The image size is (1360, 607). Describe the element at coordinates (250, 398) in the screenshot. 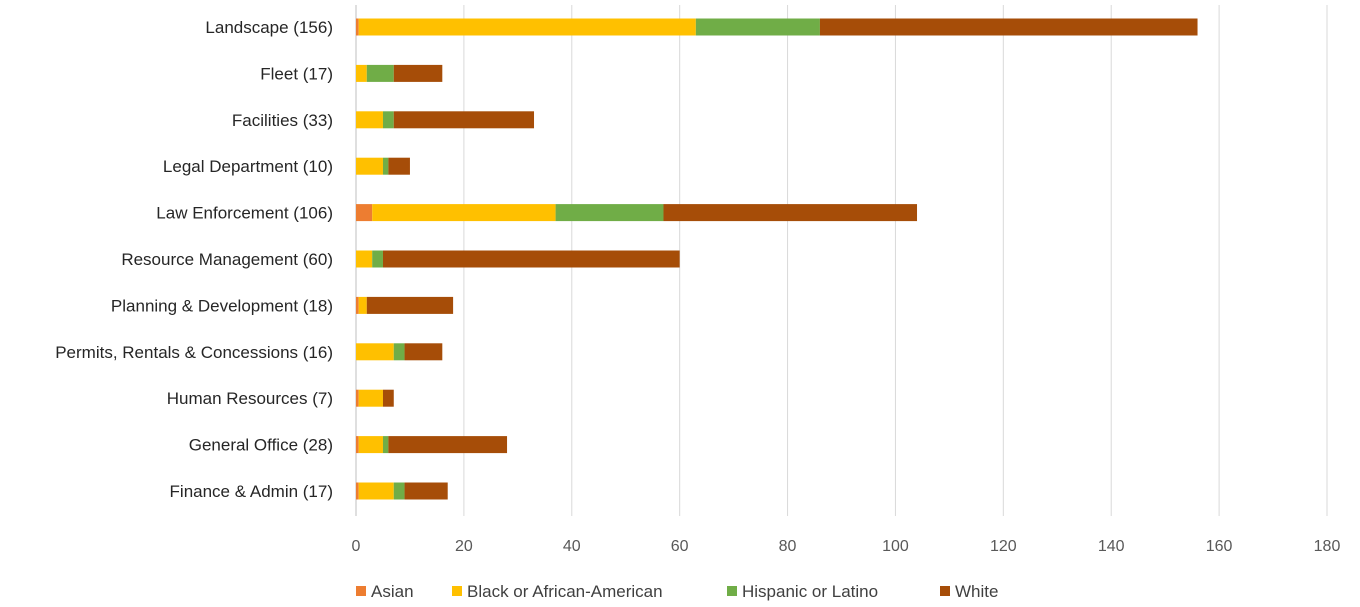

I see `category-label: Human Resources (7)` at that location.